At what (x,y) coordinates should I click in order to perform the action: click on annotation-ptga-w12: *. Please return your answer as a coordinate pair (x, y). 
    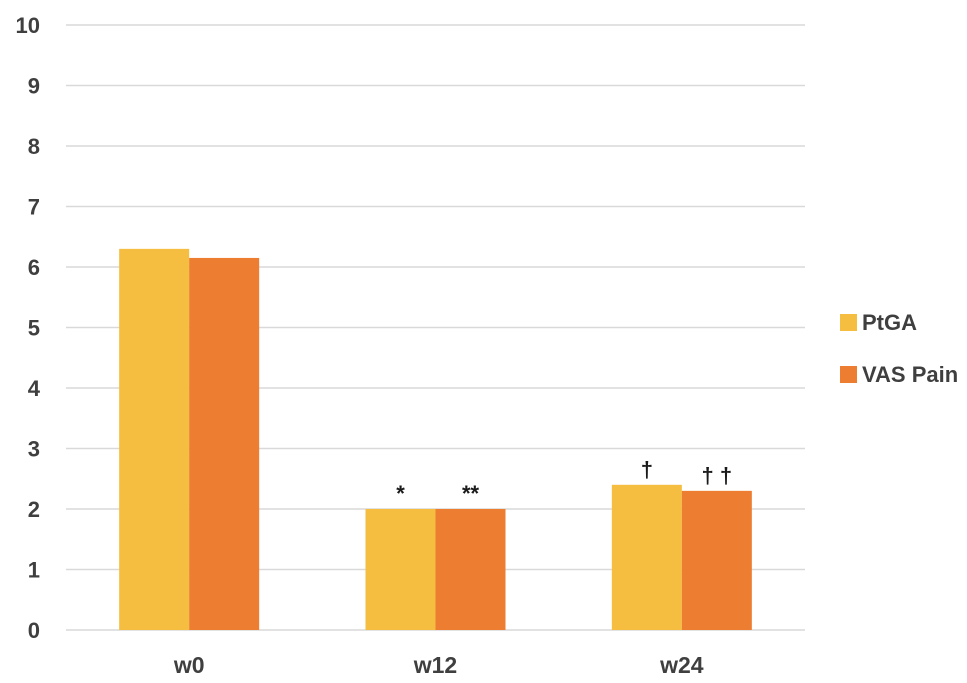
    Looking at the image, I should click on (400, 493).